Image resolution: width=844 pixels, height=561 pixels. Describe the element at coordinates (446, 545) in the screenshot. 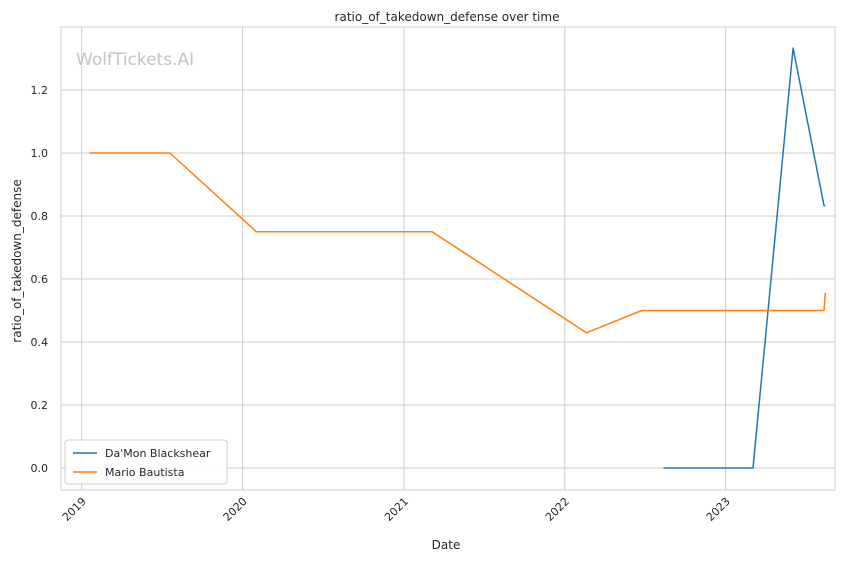

I see `x-axis-title: Date` at that location.